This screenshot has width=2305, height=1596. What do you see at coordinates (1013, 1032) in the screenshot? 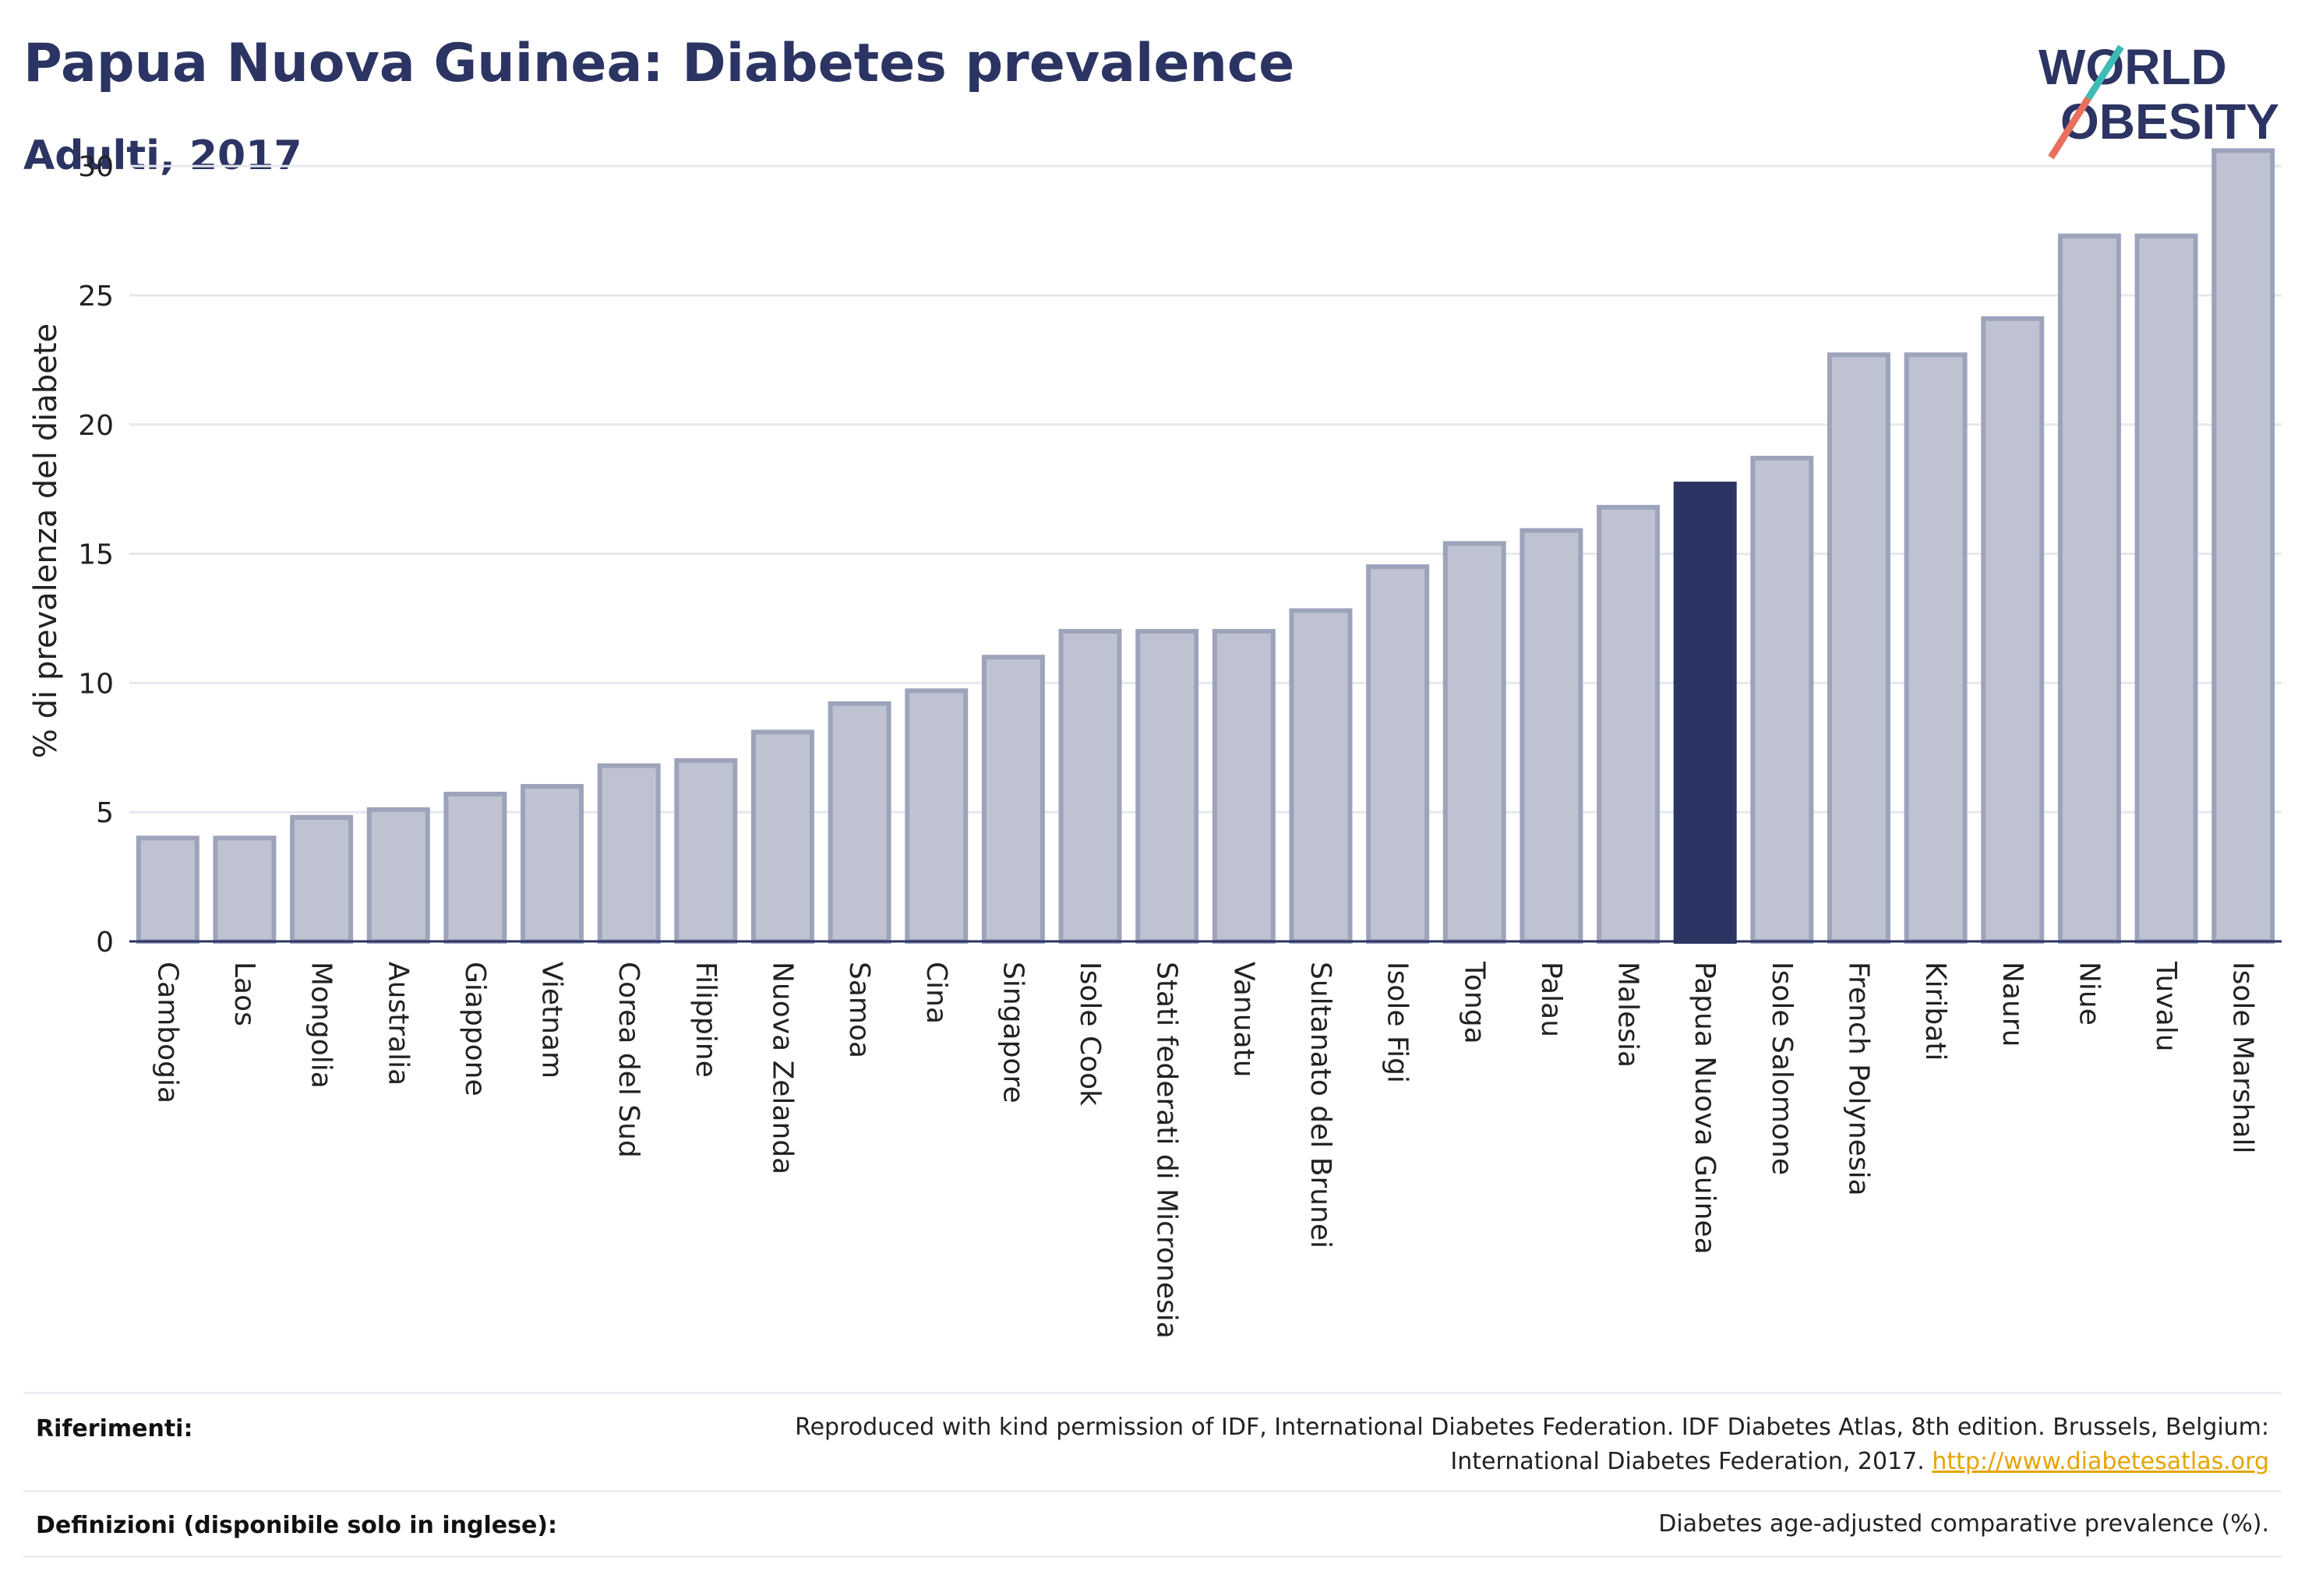
I see `x-tick-label: Singapore` at bounding box center [1013, 1032].